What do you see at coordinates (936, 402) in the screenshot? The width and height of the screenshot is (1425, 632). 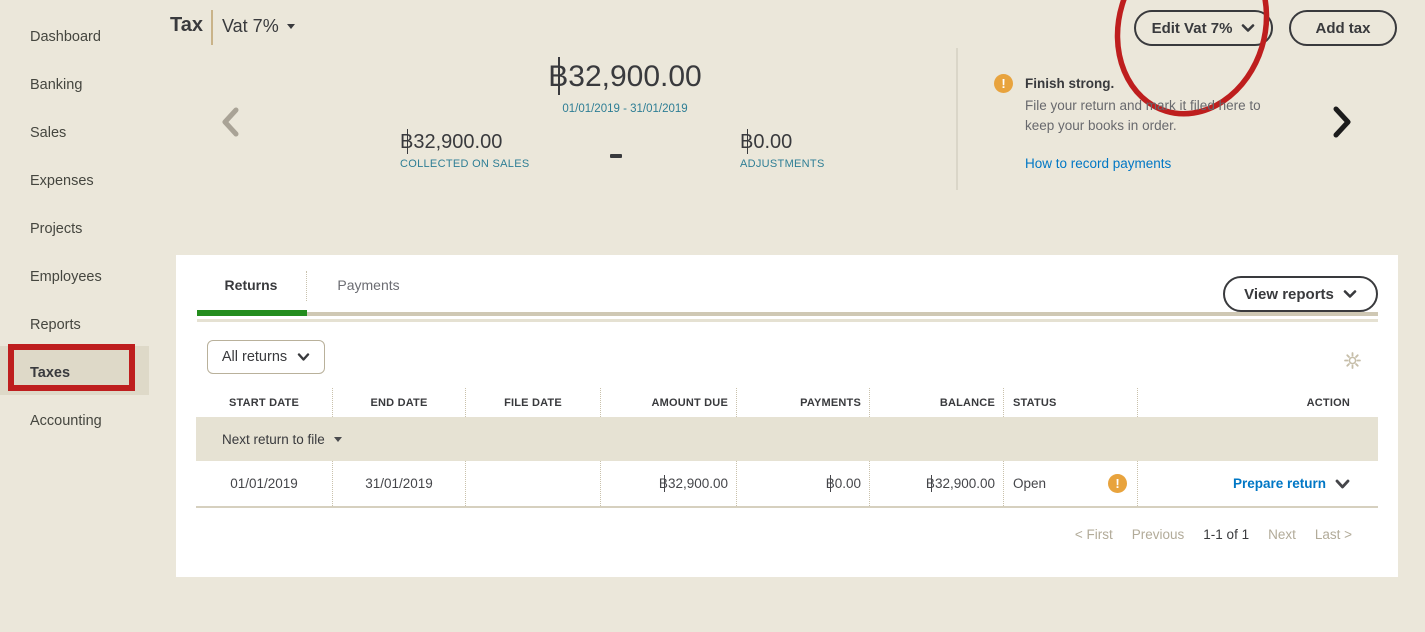 I see `col-balance: BALANCE` at bounding box center [936, 402].